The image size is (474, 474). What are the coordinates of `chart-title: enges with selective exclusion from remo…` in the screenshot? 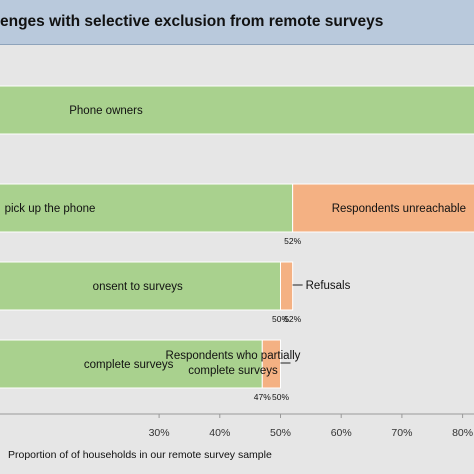 It's located at (192, 21).